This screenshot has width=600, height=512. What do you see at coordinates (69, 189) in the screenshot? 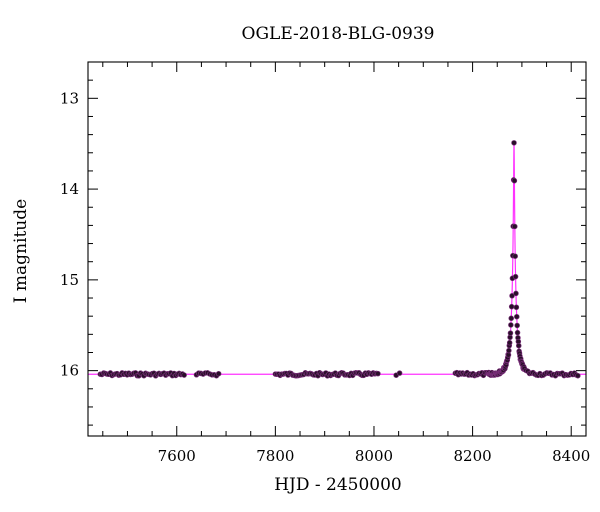
I see `y-tick-label: 14` at bounding box center [69, 189].